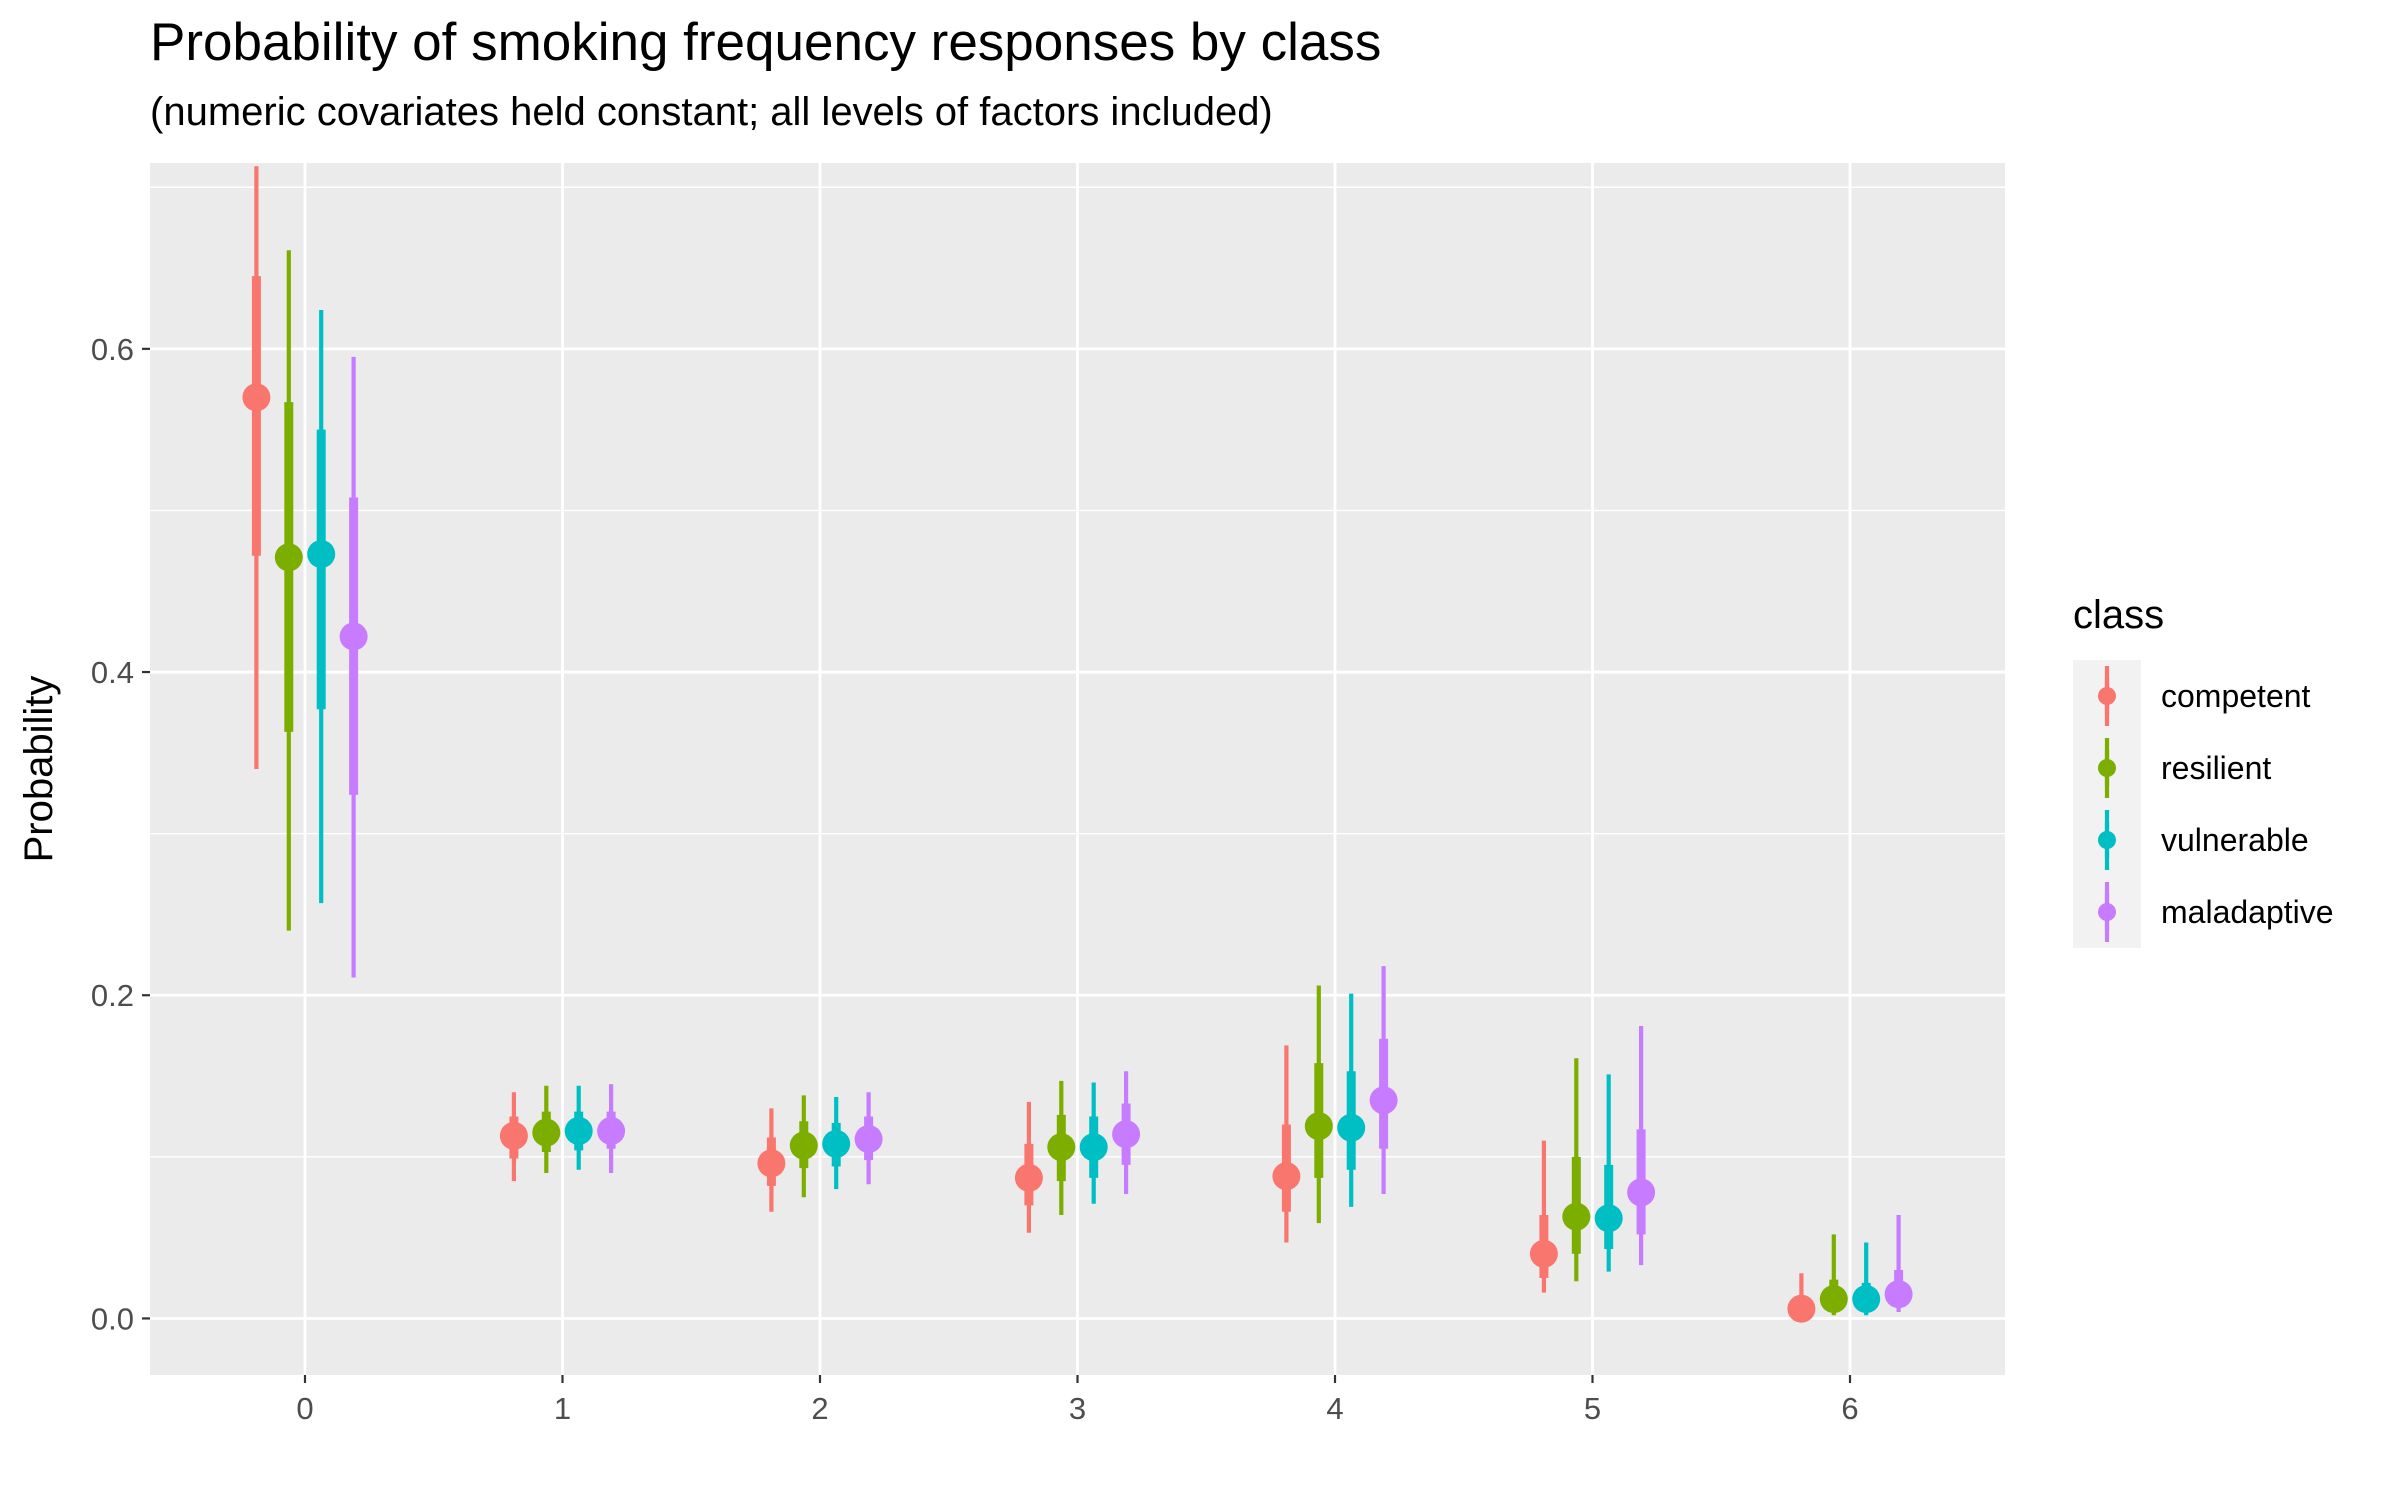 Image resolution: width=2400 pixels, height=1500 pixels. What do you see at coordinates (112, 672) in the screenshot?
I see `y-tick-label: 0.4` at bounding box center [112, 672].